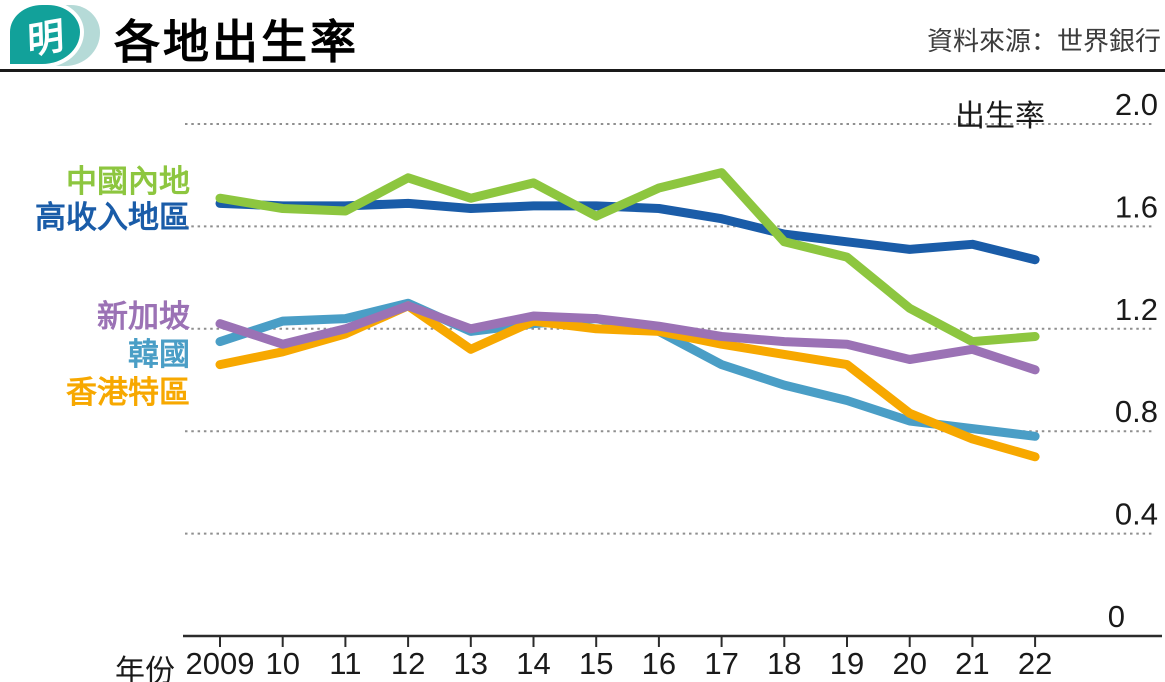 This screenshot has height=682, width=1165. What do you see at coordinates (721, 663) in the screenshot?
I see `x-tick-label-17: 17` at bounding box center [721, 663].